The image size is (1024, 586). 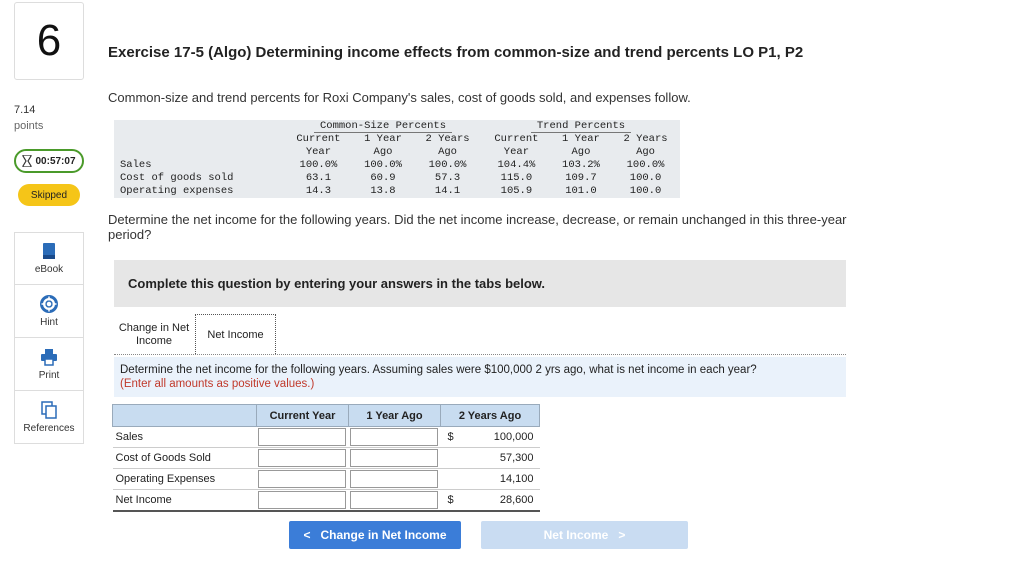 What do you see at coordinates (307, 535) in the screenshot?
I see `chevron-left-icon: <` at bounding box center [307, 535].